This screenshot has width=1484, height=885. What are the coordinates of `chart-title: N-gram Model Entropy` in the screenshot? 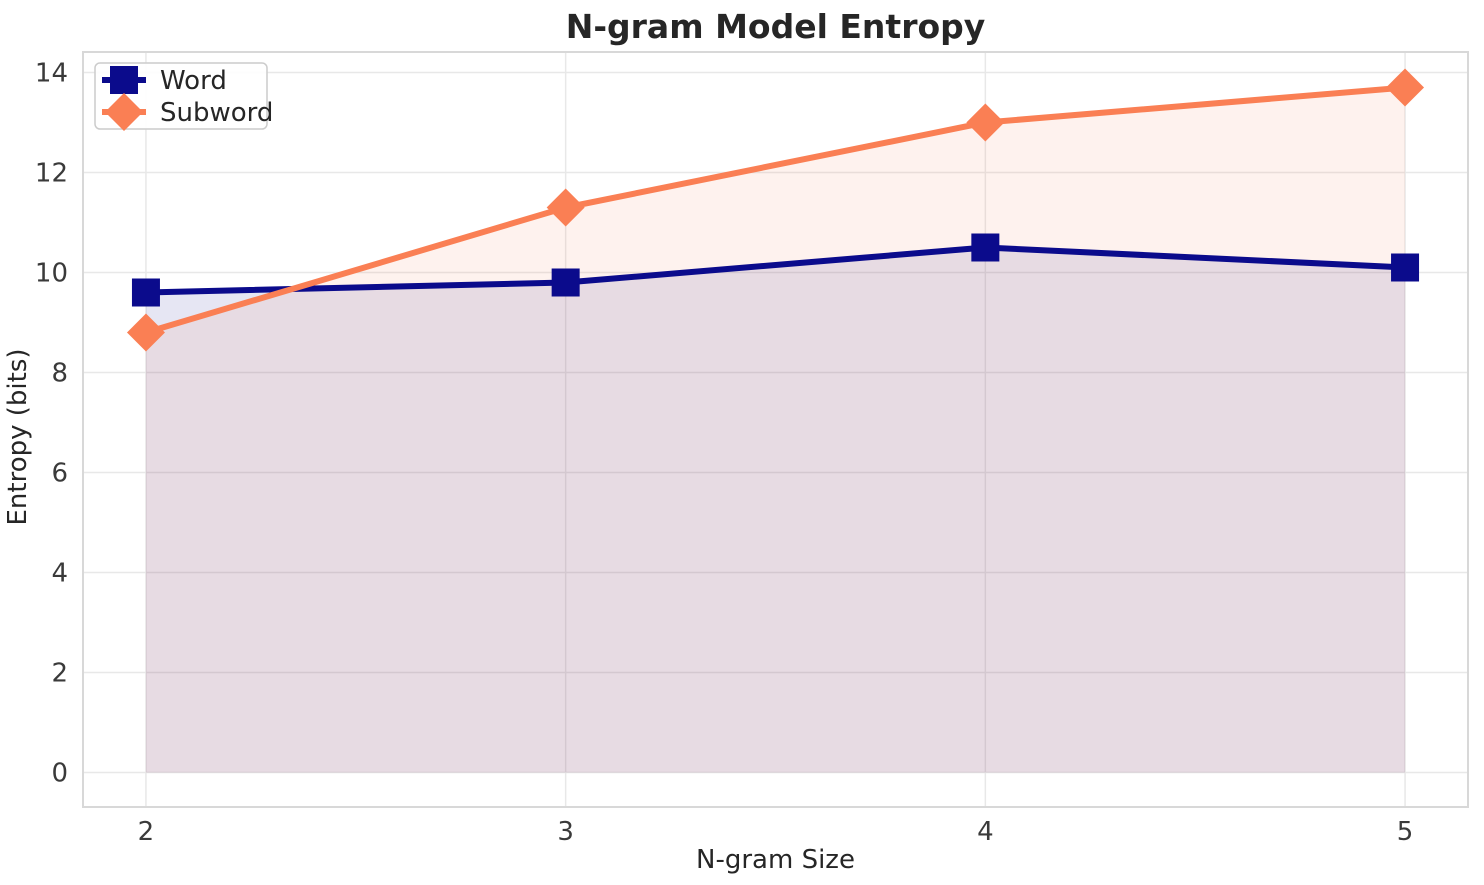 It's located at (776, 26).